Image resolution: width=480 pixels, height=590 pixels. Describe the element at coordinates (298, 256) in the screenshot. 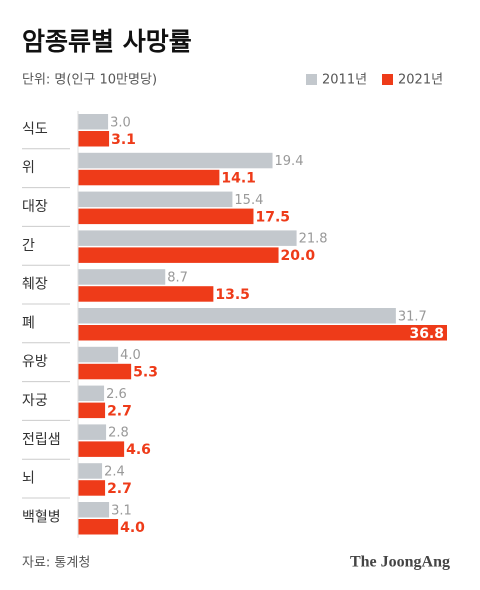

I see `value-label: 20.0` at that location.